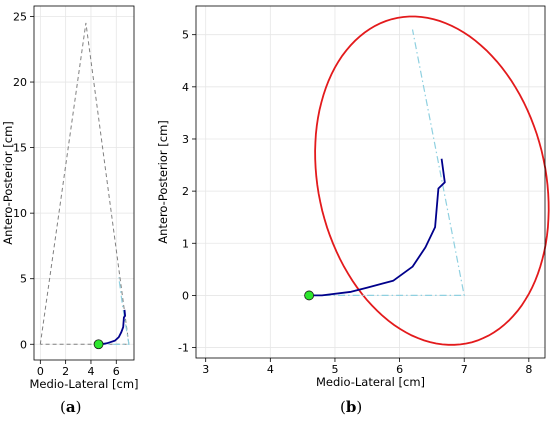  I want to click on x-tick-label: 8, so click(528, 369).